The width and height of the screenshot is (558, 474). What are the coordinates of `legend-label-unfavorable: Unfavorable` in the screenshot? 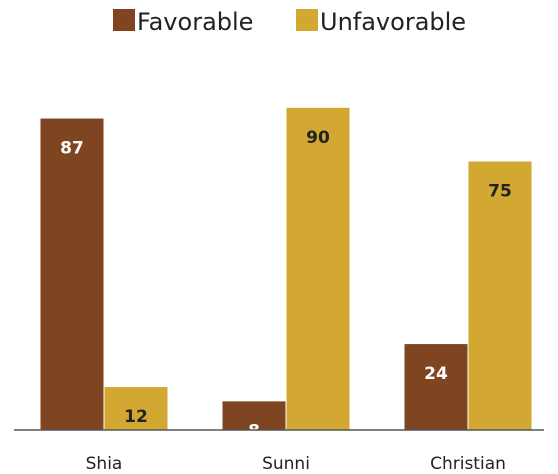 It's located at (393, 22).